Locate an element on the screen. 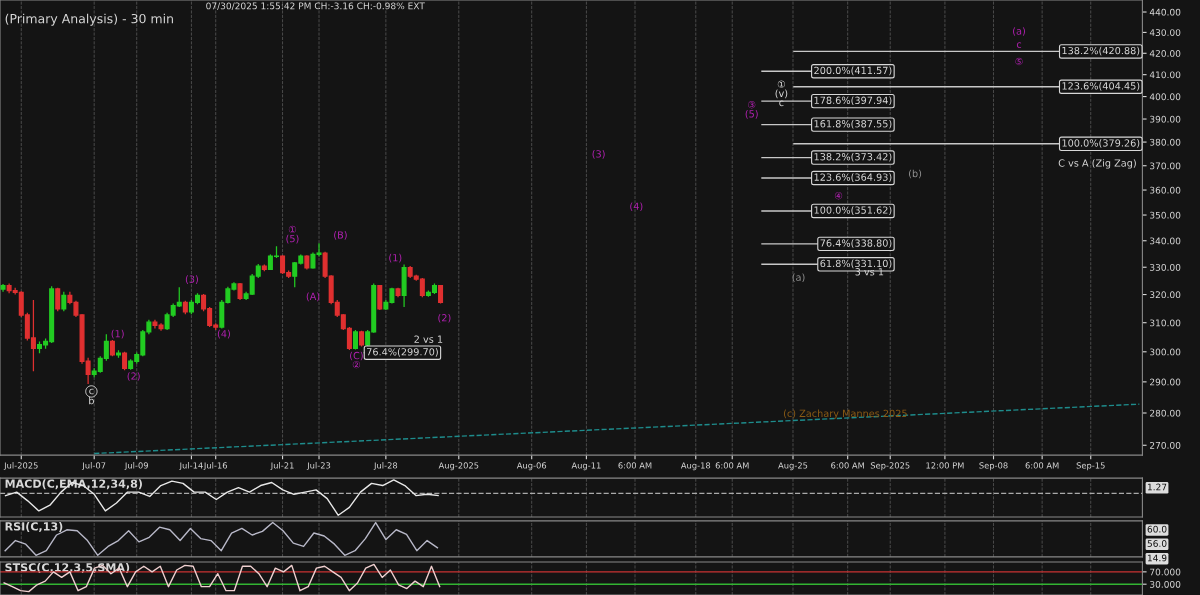  y-tick-label: 350.00 is located at coordinates (1165, 215).